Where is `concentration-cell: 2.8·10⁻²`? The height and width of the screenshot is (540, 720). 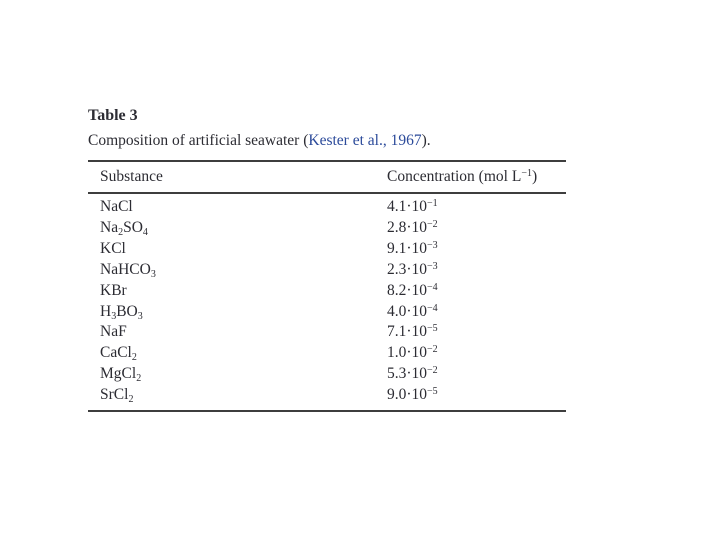 concentration-cell: 2.8·10⁻² is located at coordinates (412, 227).